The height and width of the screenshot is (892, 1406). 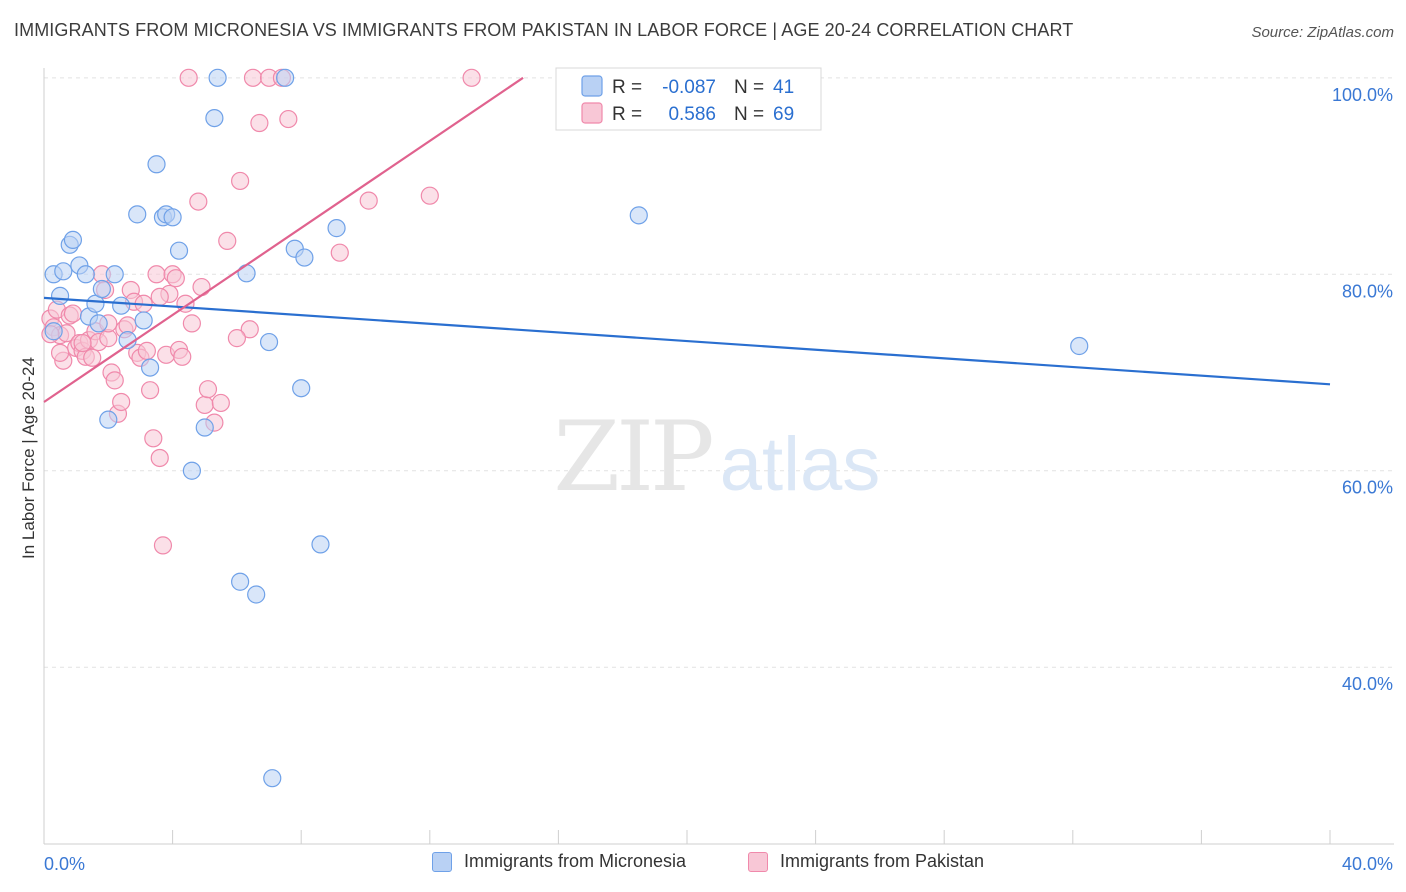 I want to click on legend-micronesia-swatch, so click(x=592, y=86).